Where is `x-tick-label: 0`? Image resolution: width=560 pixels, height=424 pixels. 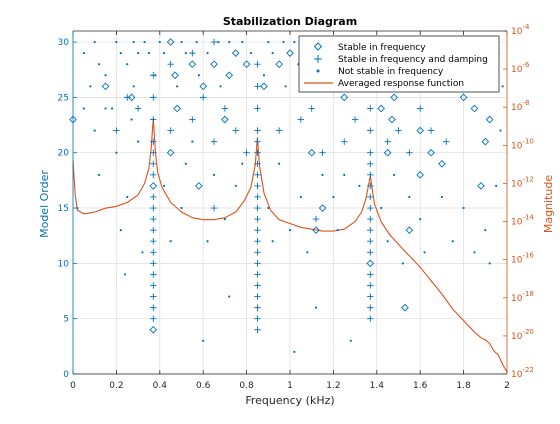
x-tick-label: 0 is located at coordinates (73, 386).